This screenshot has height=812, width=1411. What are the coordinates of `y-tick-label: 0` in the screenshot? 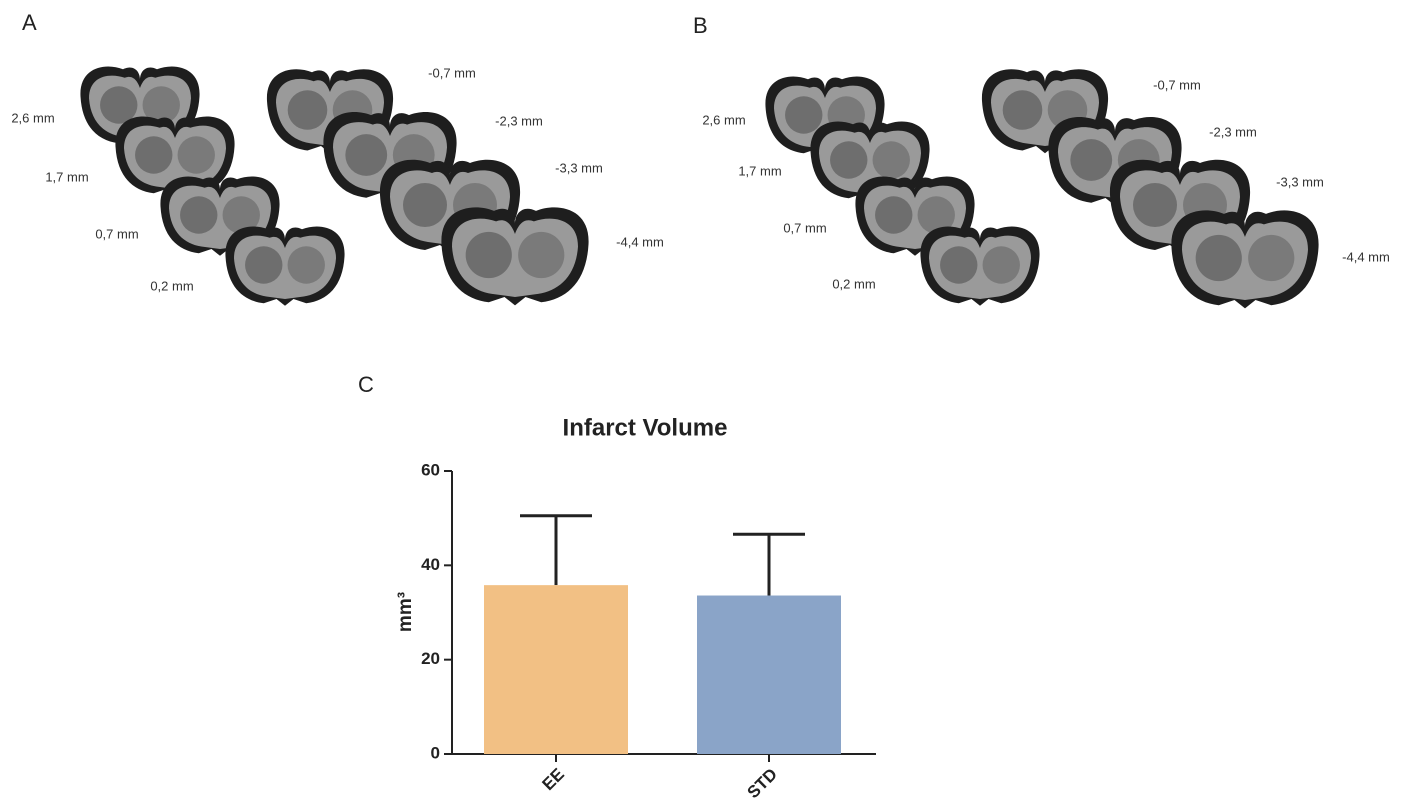 It's located at (435, 752).